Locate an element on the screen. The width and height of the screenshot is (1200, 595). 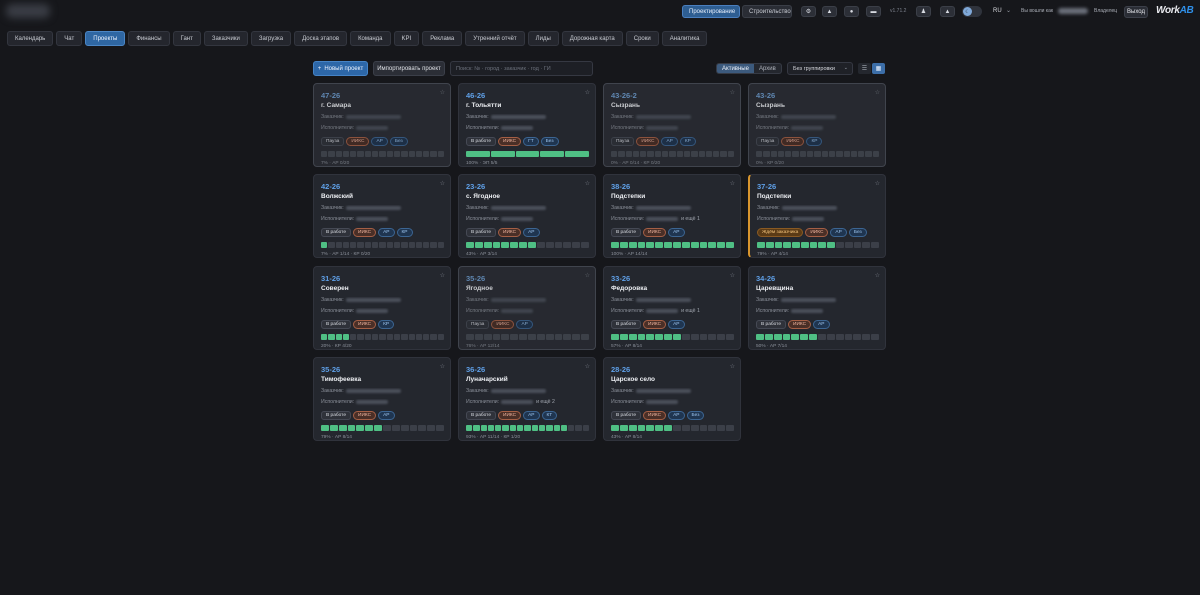
bell-icon: ▲ is located at coordinates (947, 11).